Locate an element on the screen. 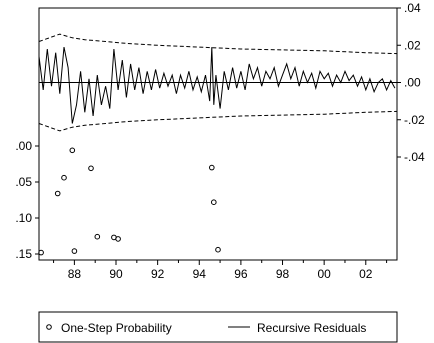  x-tick-label-88: 88 is located at coordinates (75, 274).